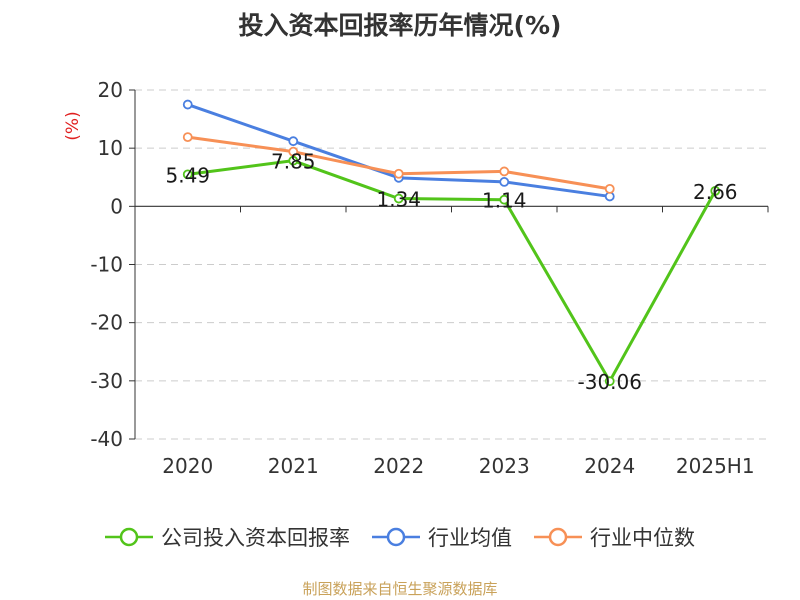 The width and height of the screenshot is (800, 600). I want to click on data-label: 7.85, so click(293, 162).